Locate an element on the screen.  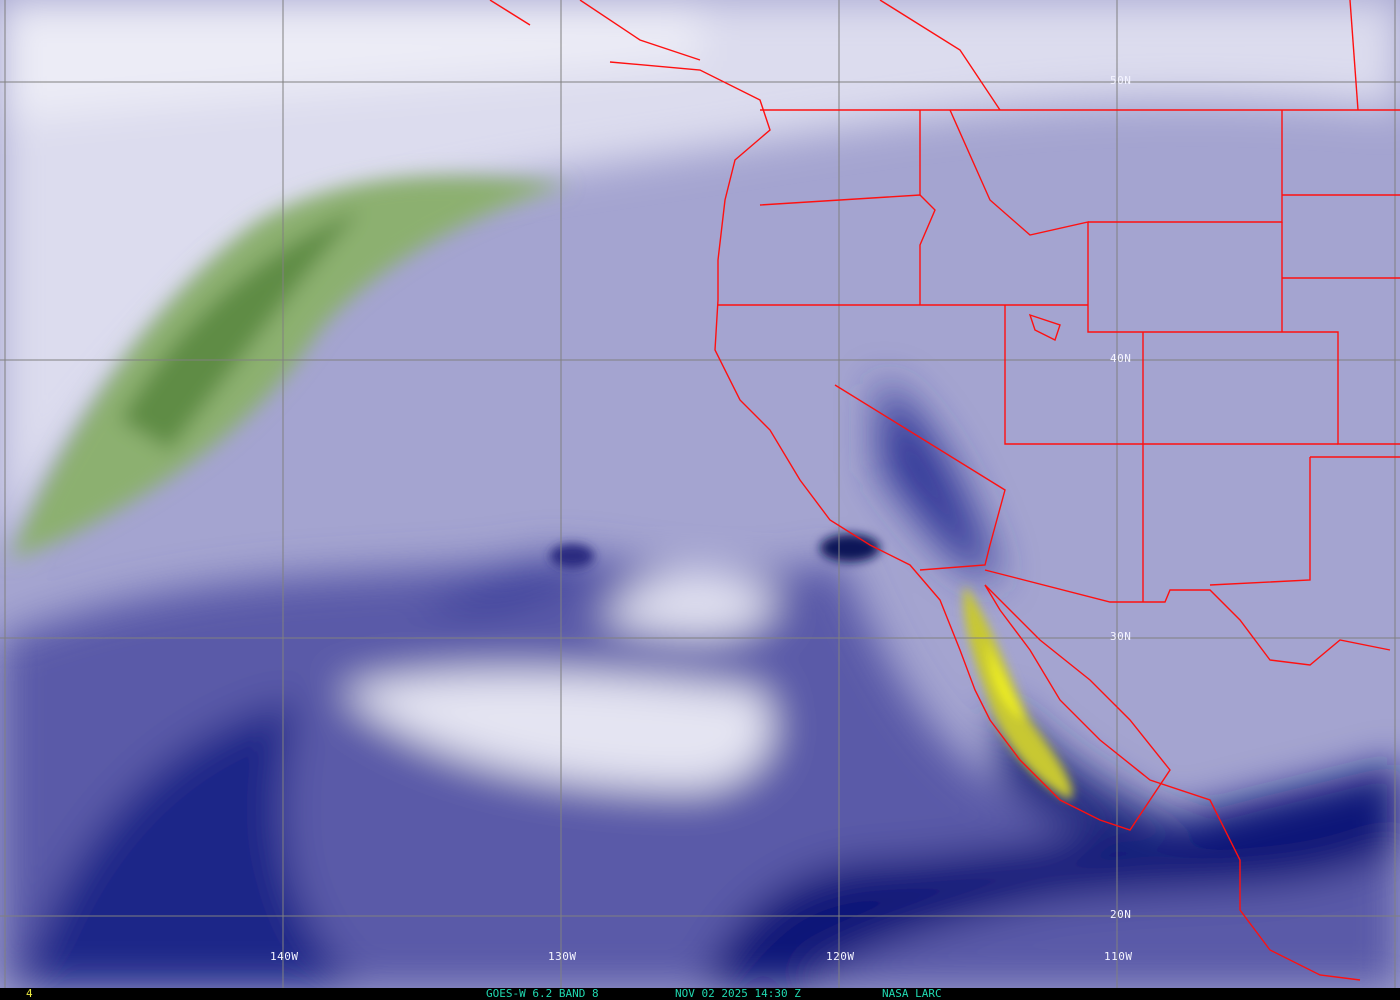
longitude-label-140w: 140W is located at coordinates (284, 956).